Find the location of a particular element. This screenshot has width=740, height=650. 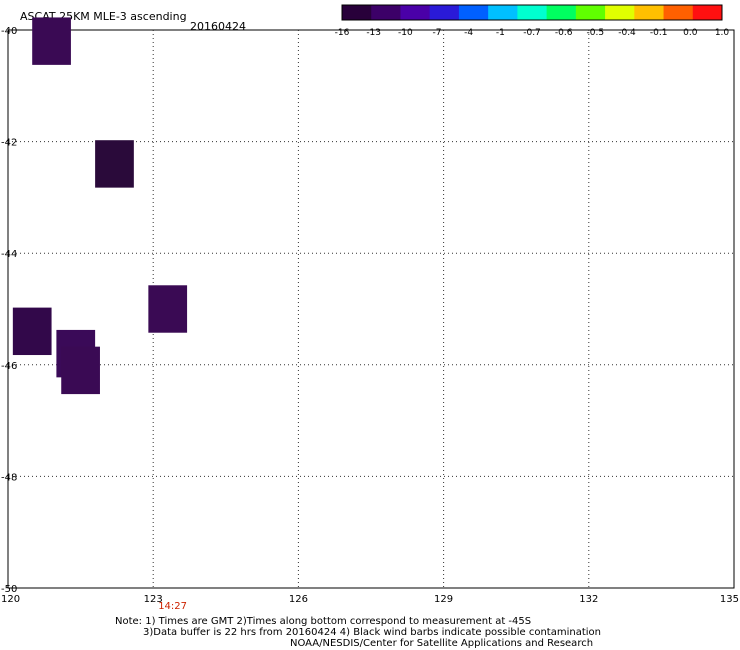

y-tick-label: -42 is located at coordinates (9, 143).